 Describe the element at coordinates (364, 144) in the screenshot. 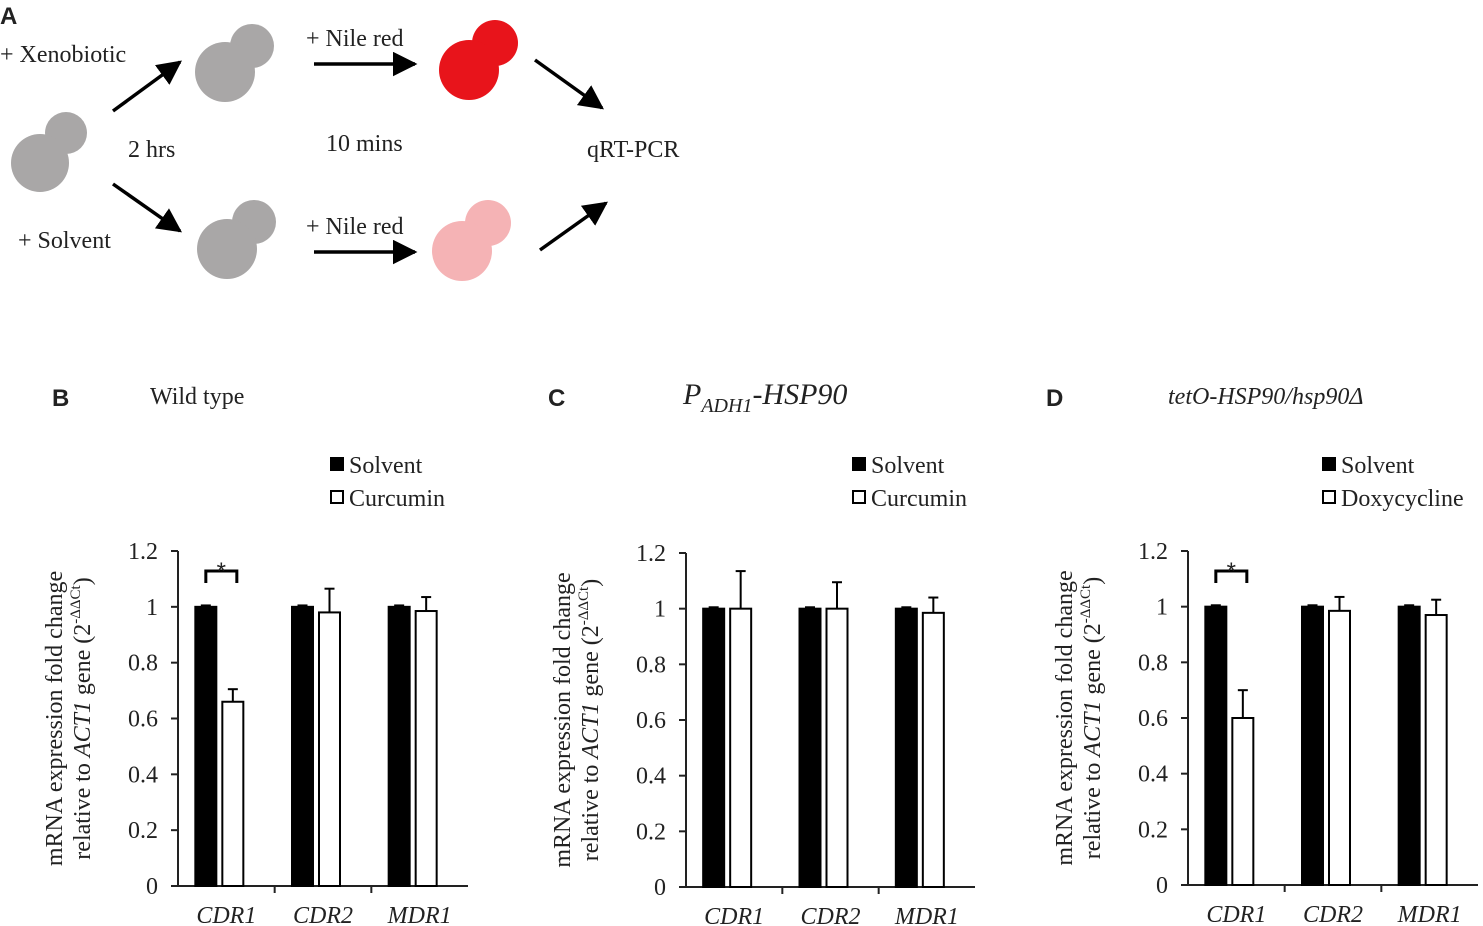

I see `label: 10 mins` at that location.